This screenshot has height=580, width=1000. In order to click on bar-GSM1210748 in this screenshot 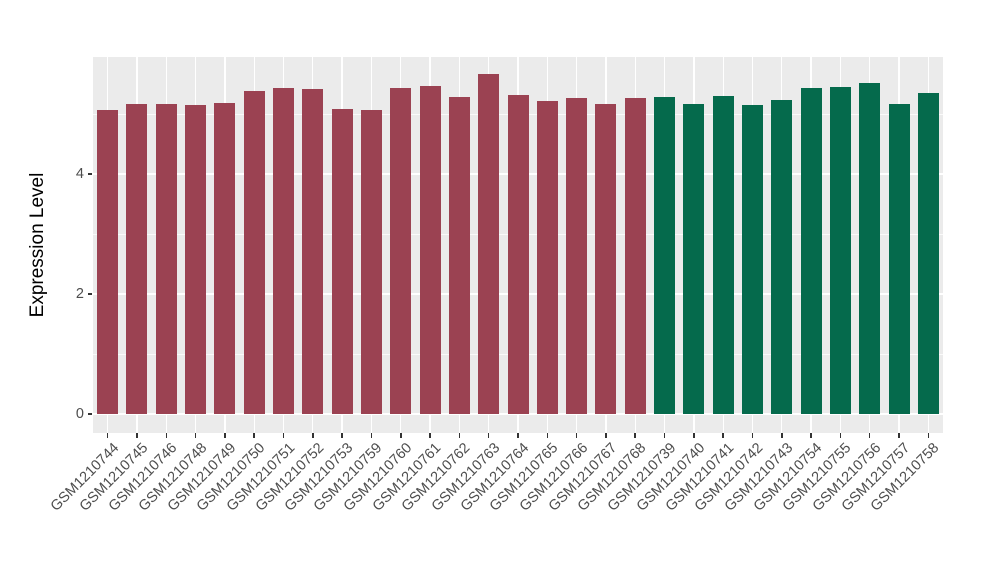, I will do `click(196, 259)`.